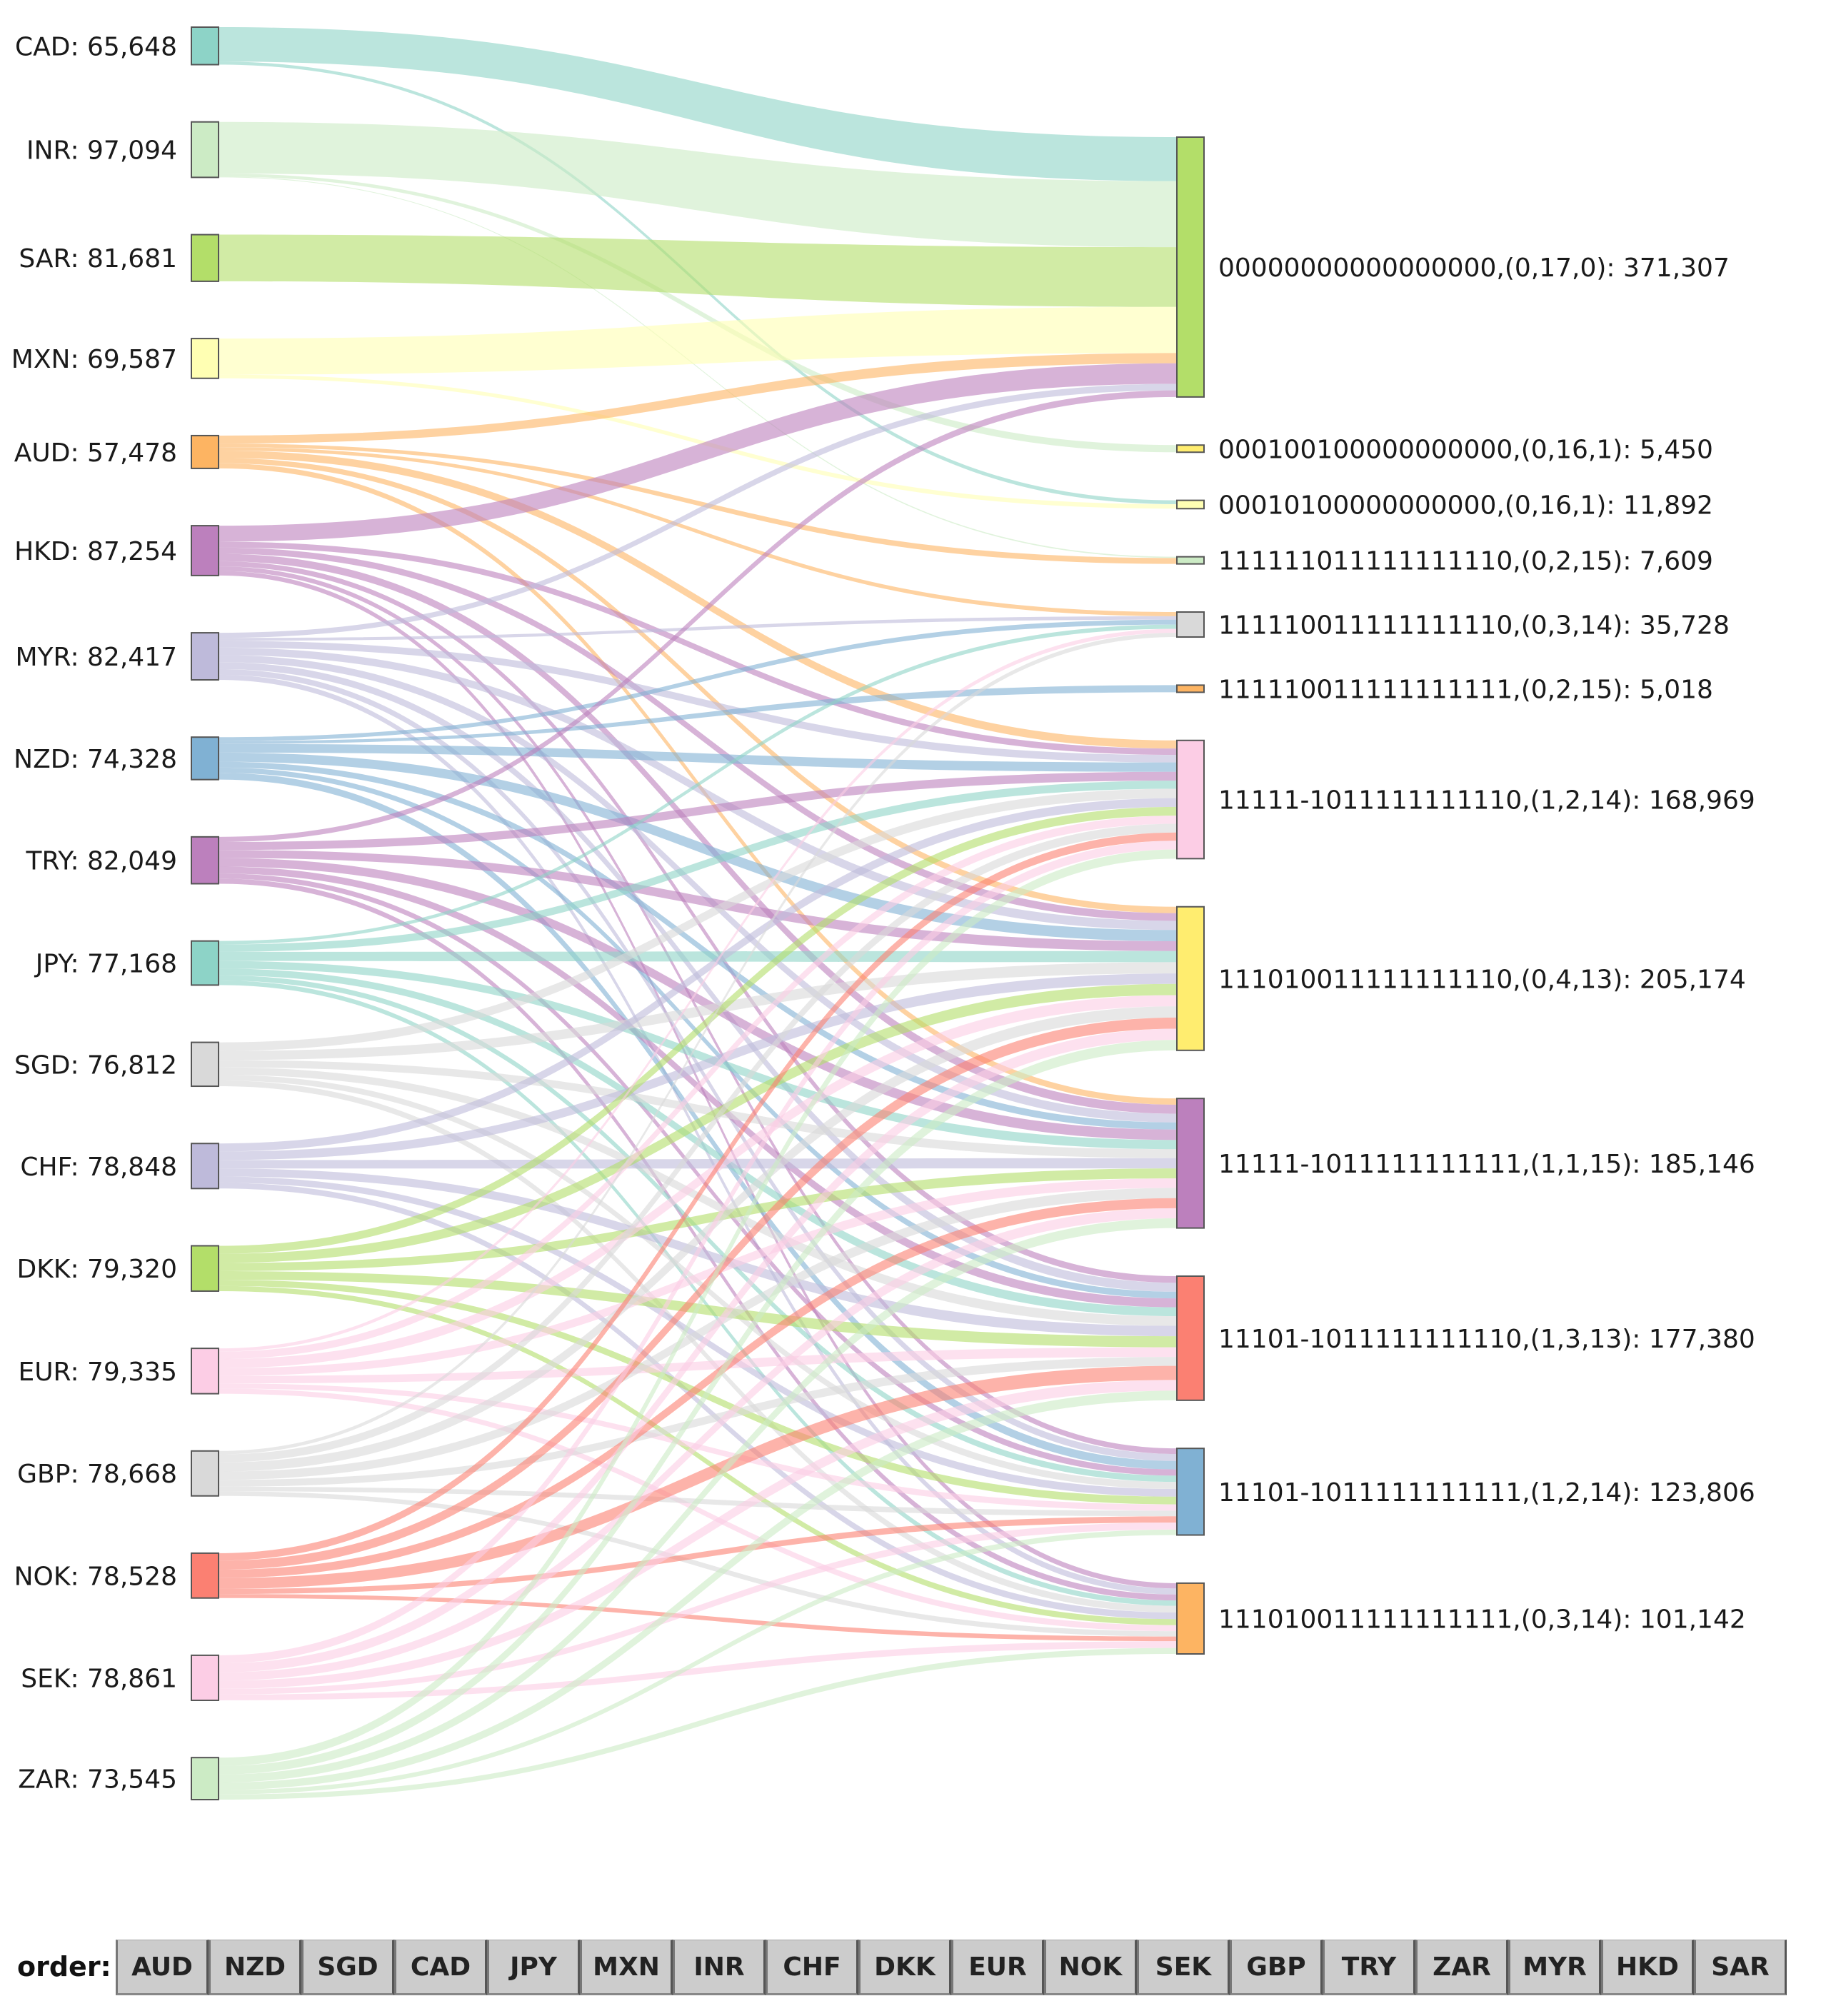 The width and height of the screenshot is (1841, 2016). I want to click on source-node-chf, so click(205, 1167).